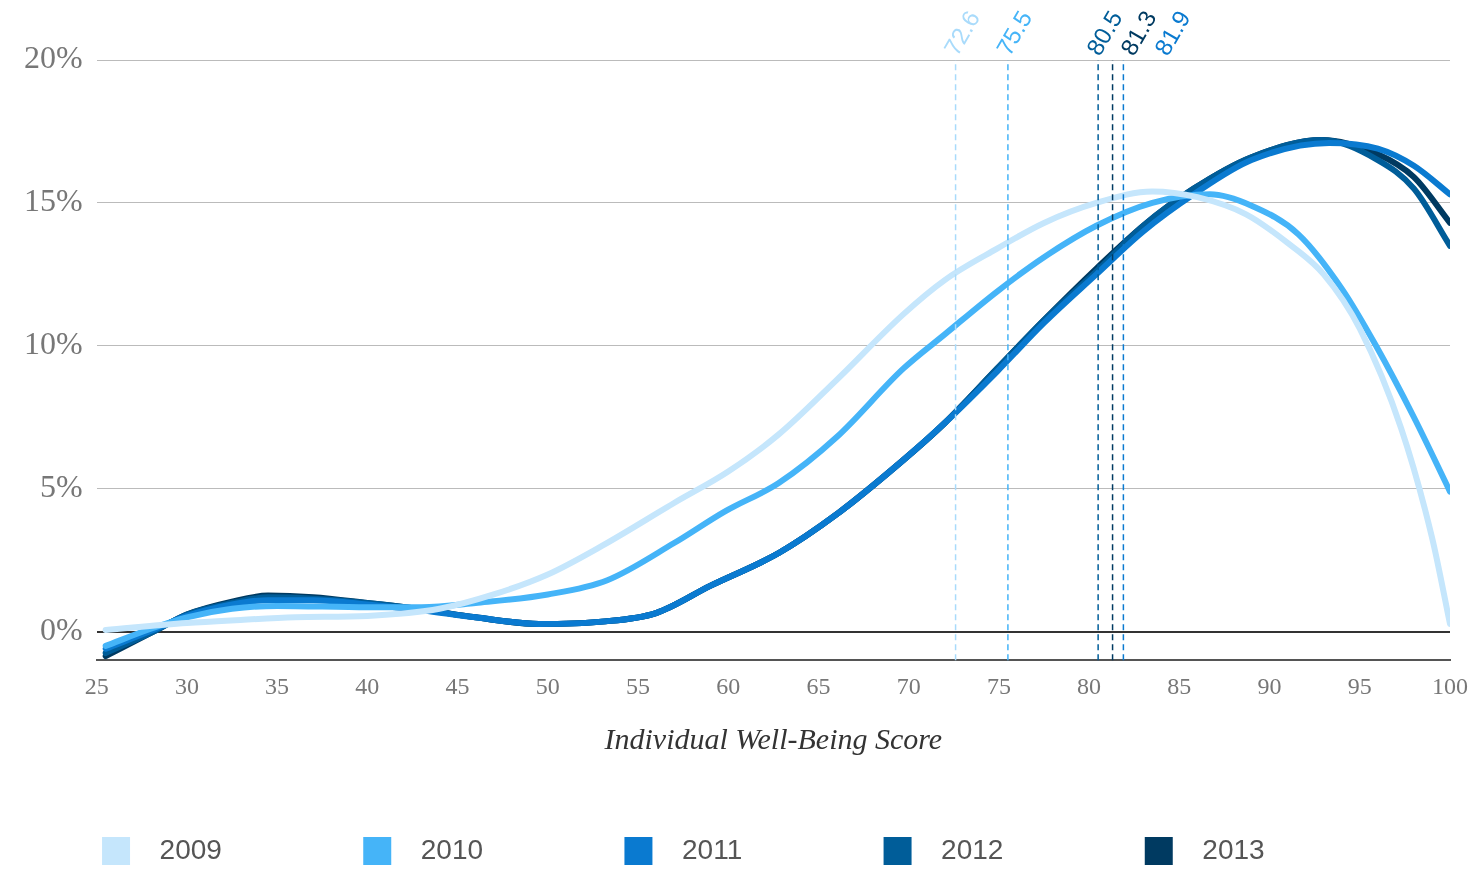 This screenshot has height=885, width=1480. I want to click on legend-label: 2009, so click(230, 849).